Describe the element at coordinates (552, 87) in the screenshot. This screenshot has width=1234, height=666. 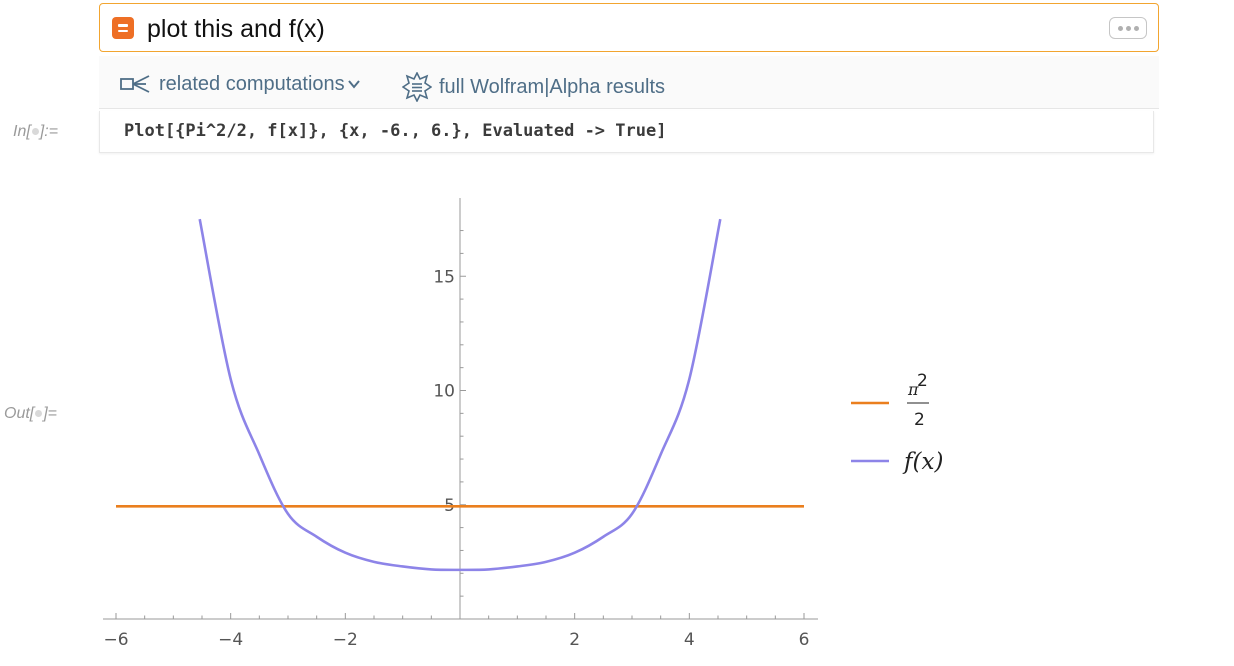
I see `full-results-label: full Wolfram|Alpha results` at that location.